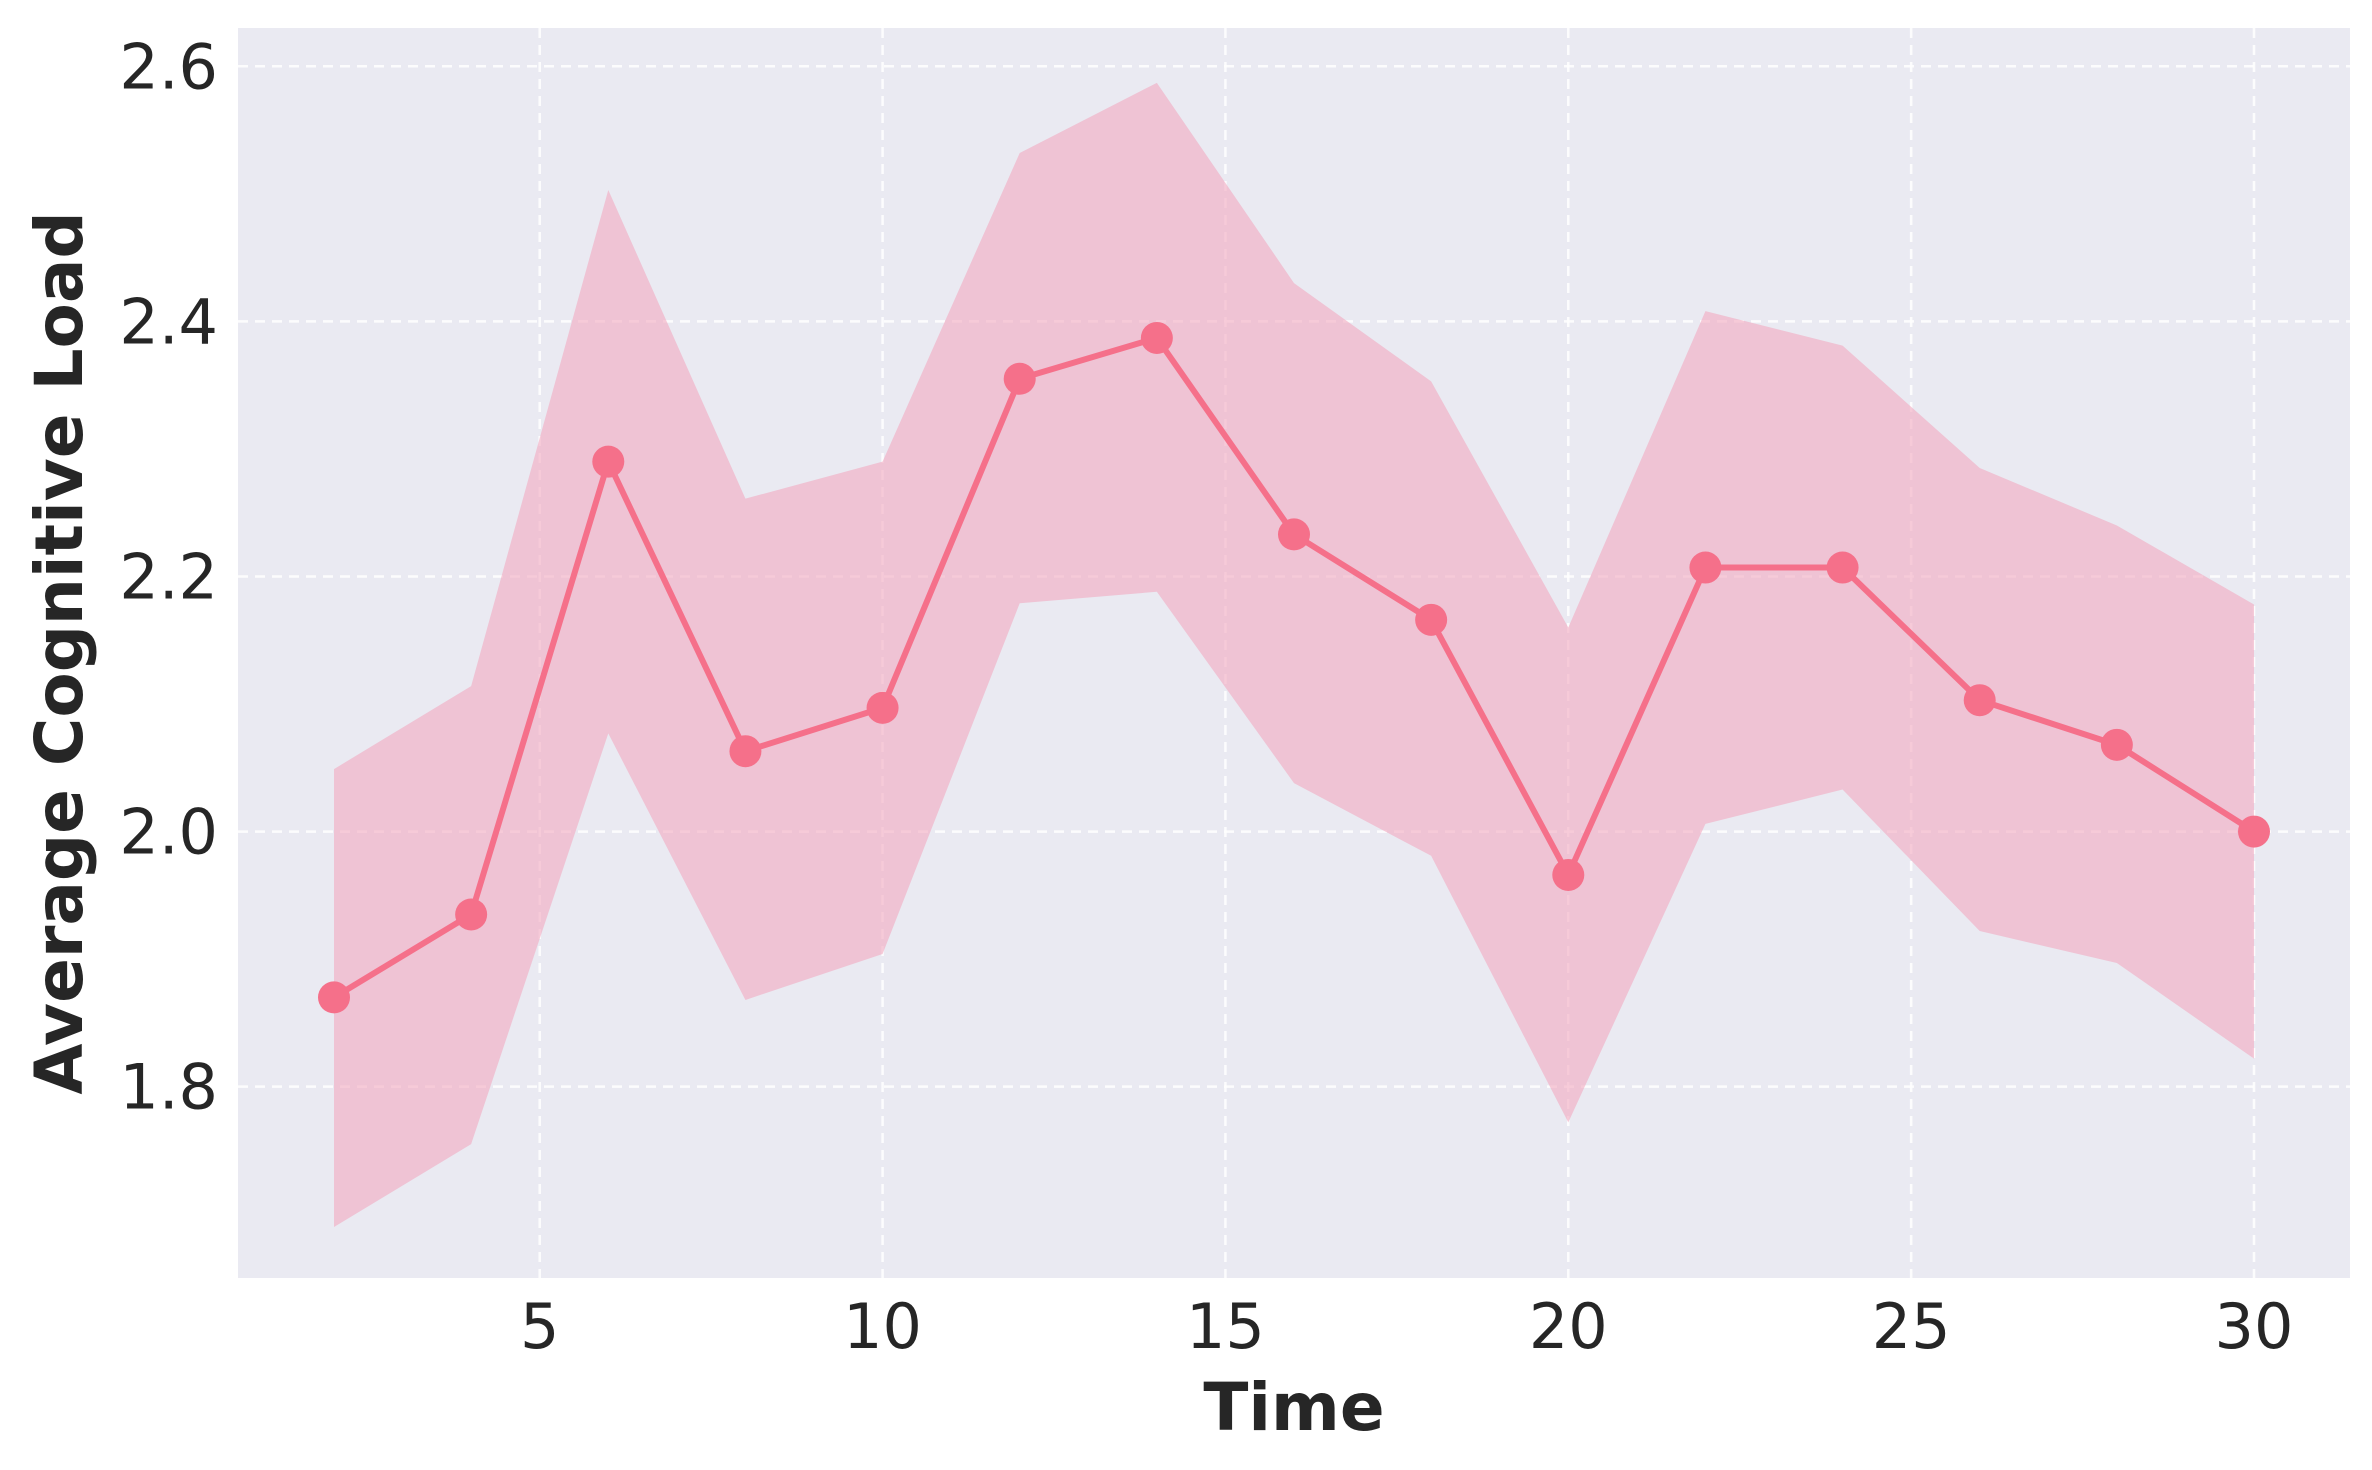  Describe the element at coordinates (59, 652) in the screenshot. I see `y-axis-title: Average Cognitive Load` at that location.